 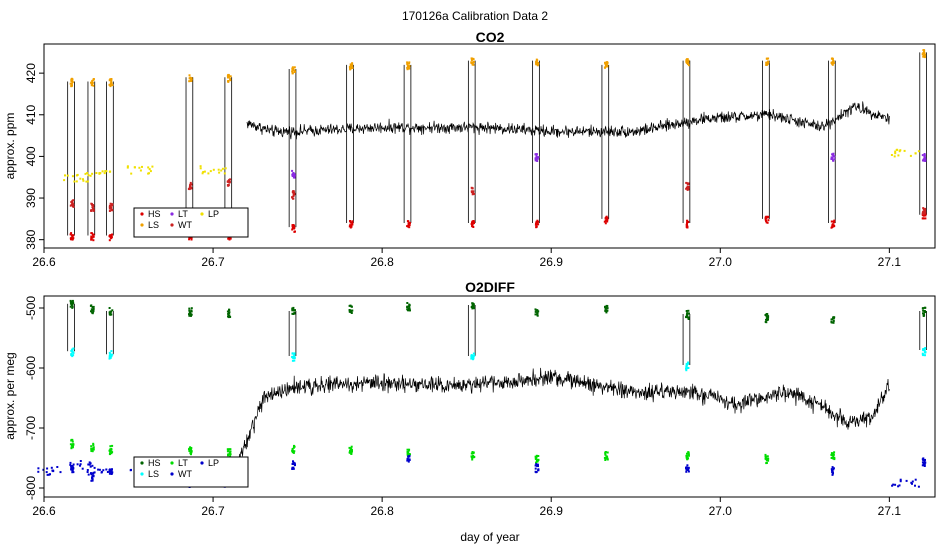 I want to click on co2-y-axis-label: approx. ppm, so click(x=10, y=146).